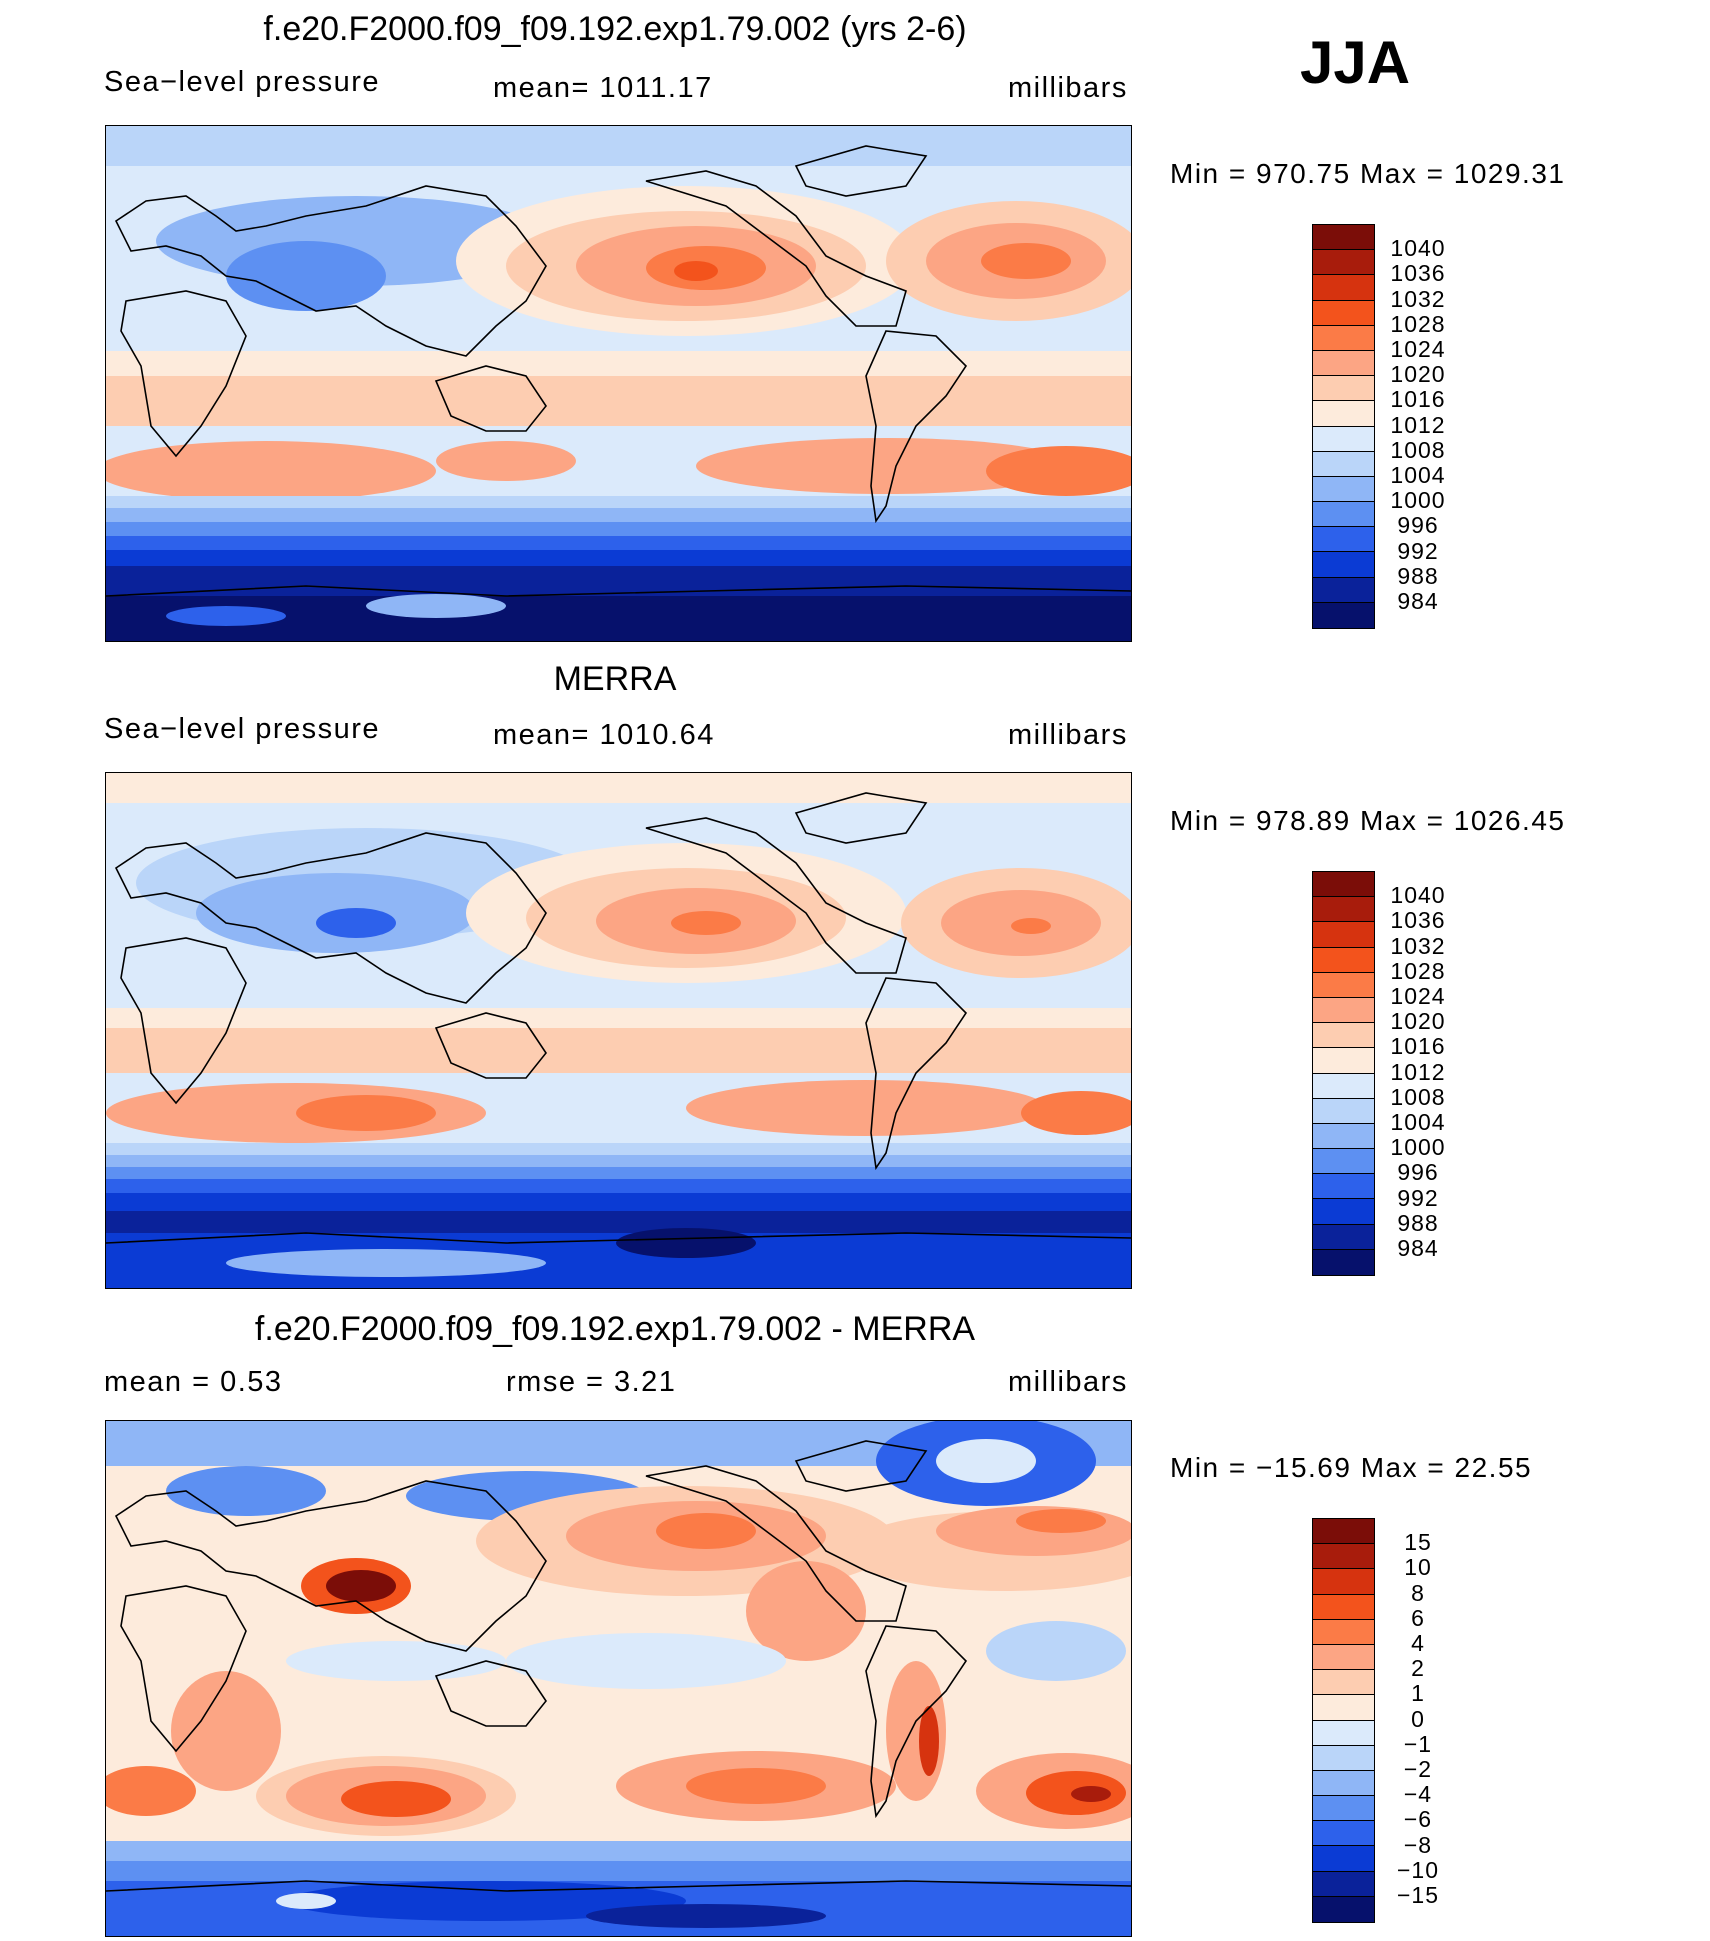 The width and height of the screenshot is (1710, 1941). I want to click on colorbar-label: −1, so click(1418, 1743).